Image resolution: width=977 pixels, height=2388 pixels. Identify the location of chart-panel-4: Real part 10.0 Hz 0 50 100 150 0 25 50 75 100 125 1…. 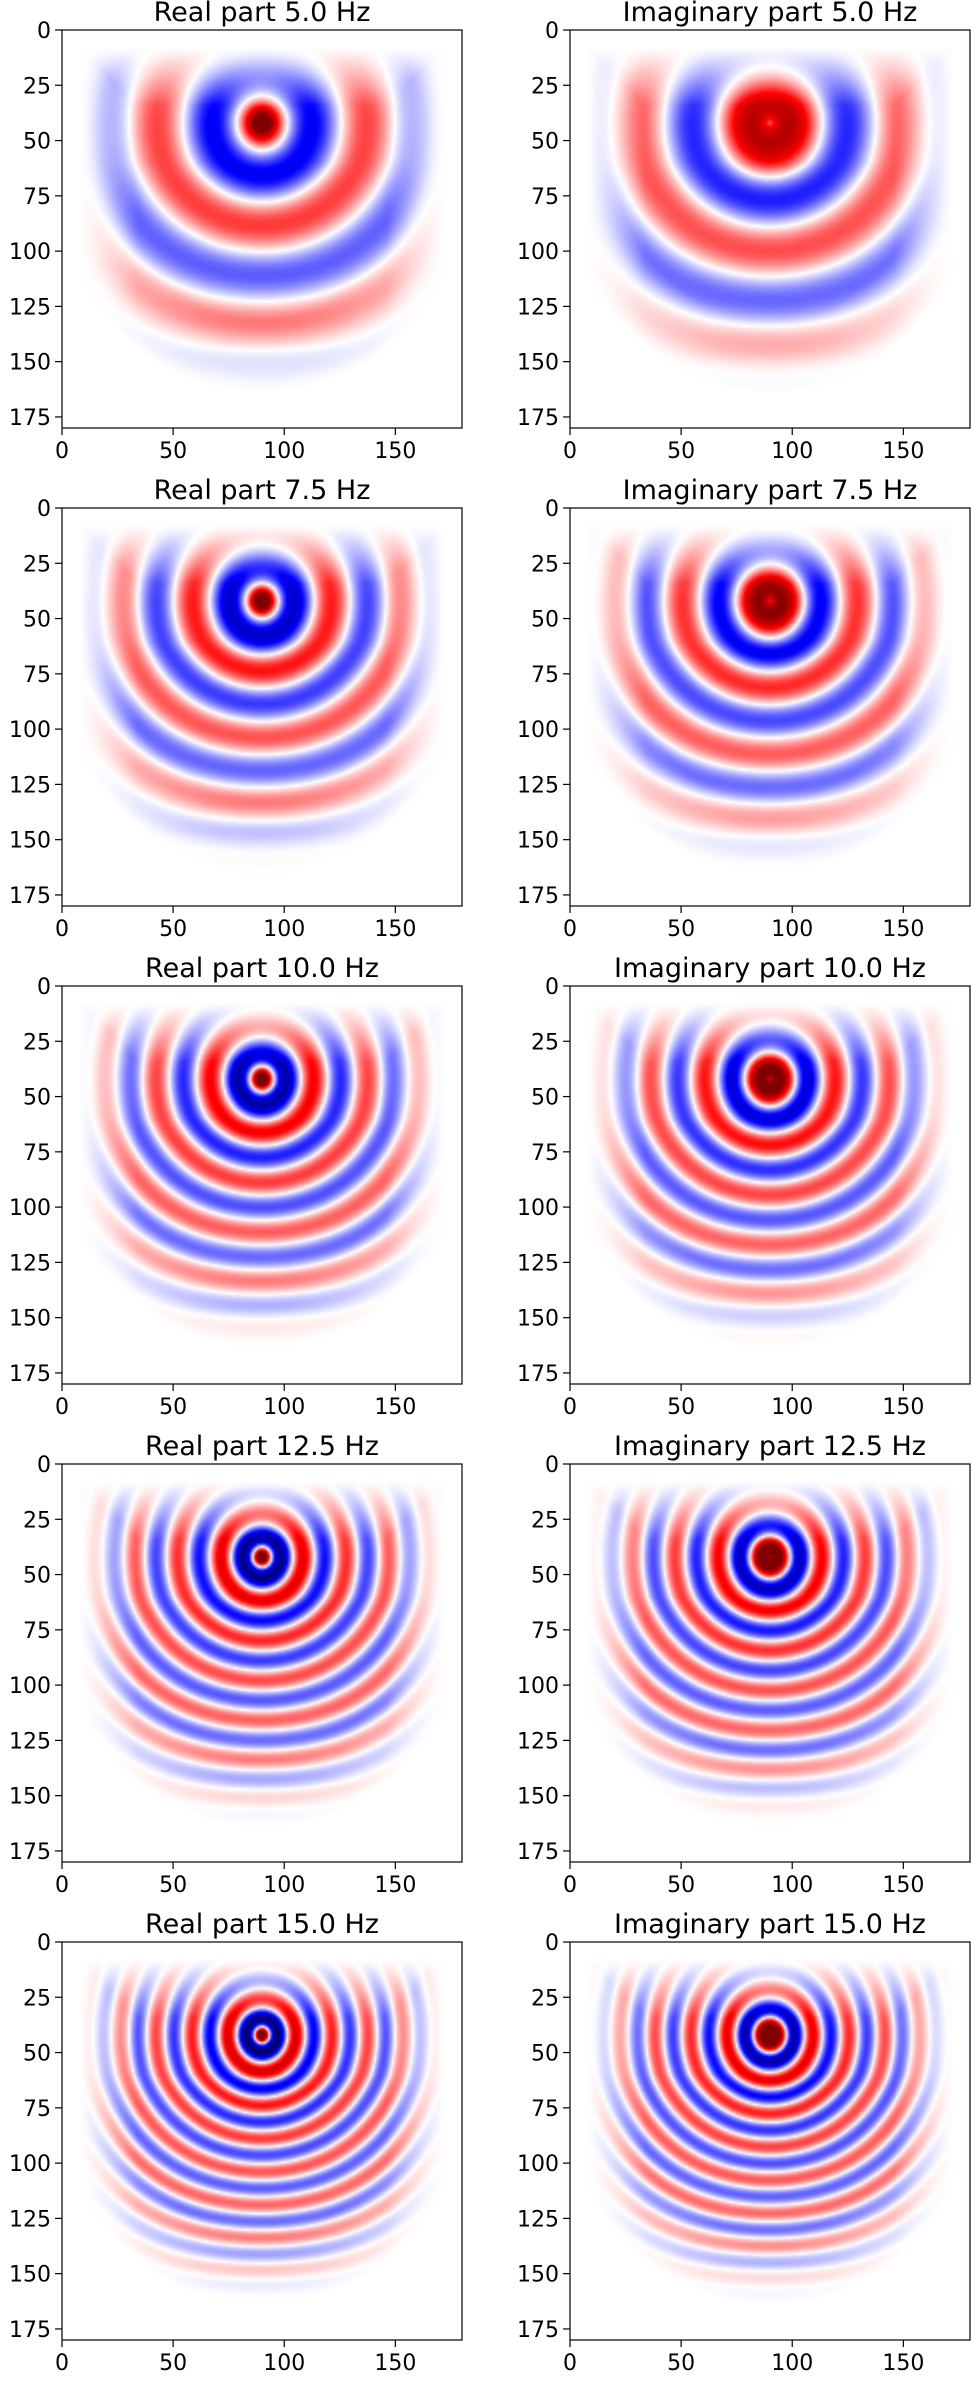
(236, 1186).